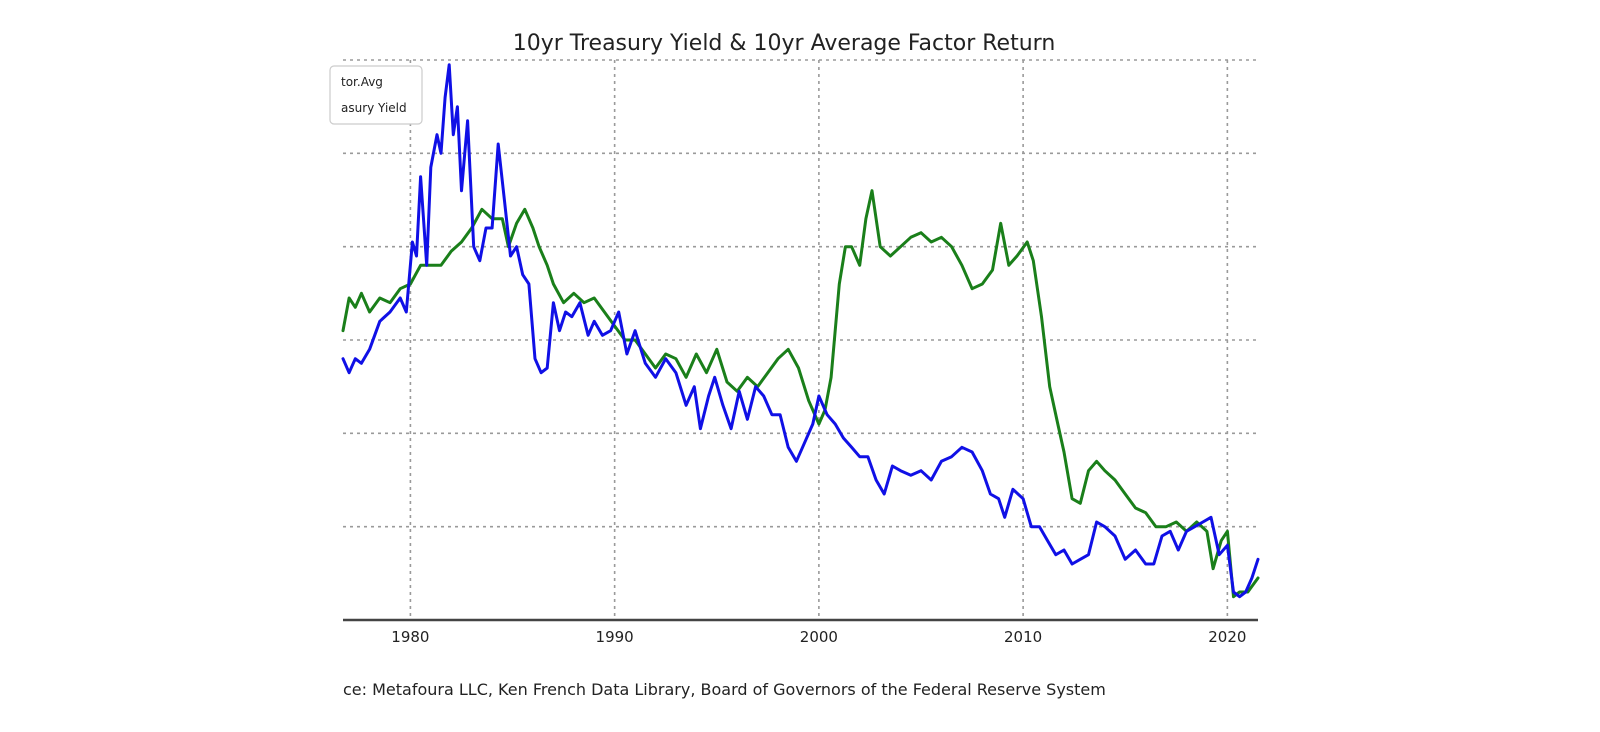 This screenshot has width=1600, height=732. I want to click on x-tick-label-1990: 1990, so click(615, 637).